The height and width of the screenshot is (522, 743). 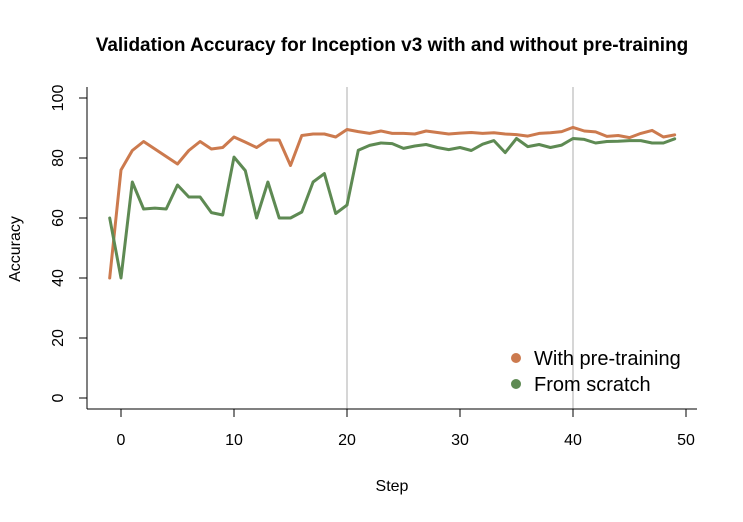 I want to click on x-ticks: 0 10 20 30 40 50, so click(x=406, y=429).